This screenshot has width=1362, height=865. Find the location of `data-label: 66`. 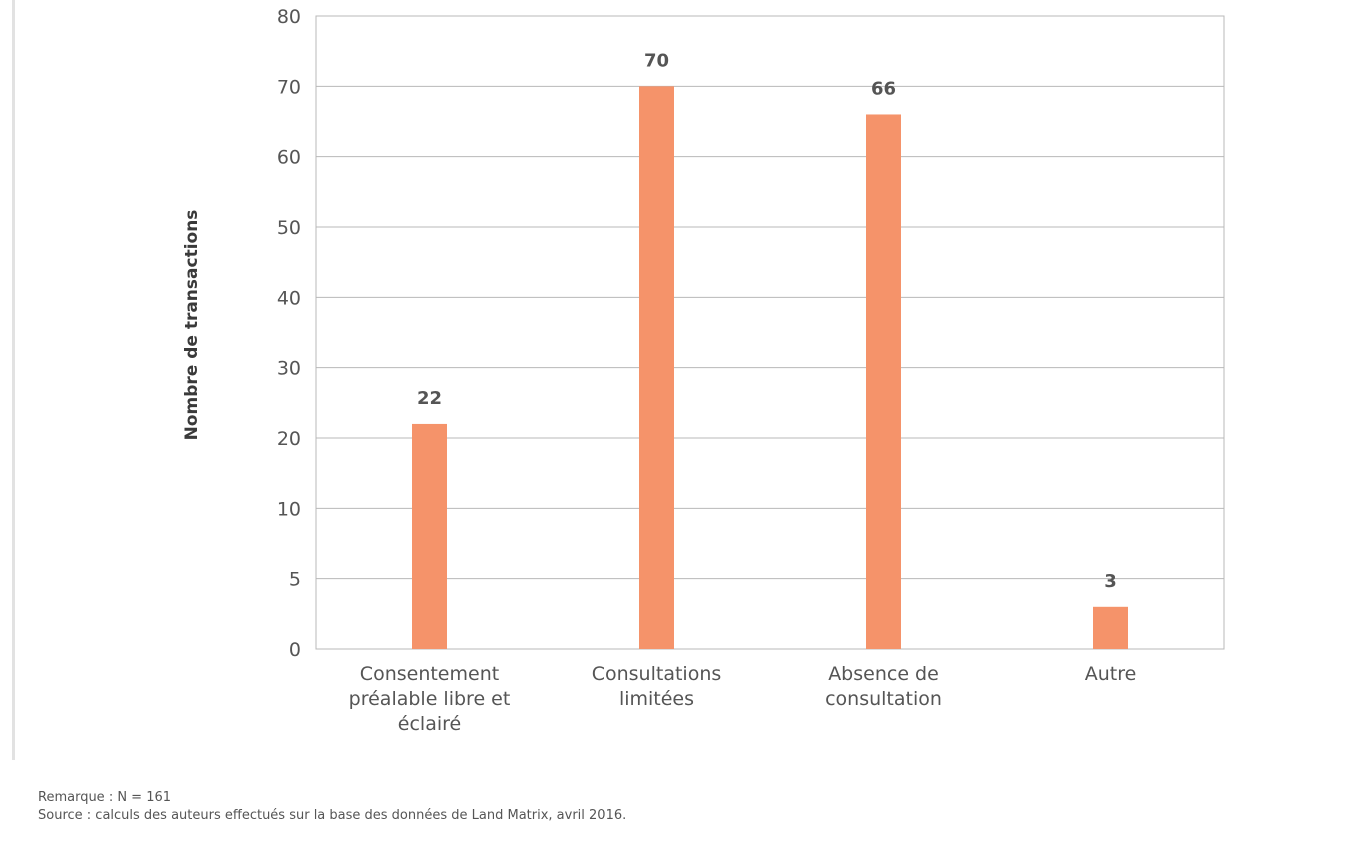

data-label: 66 is located at coordinates (883, 88).